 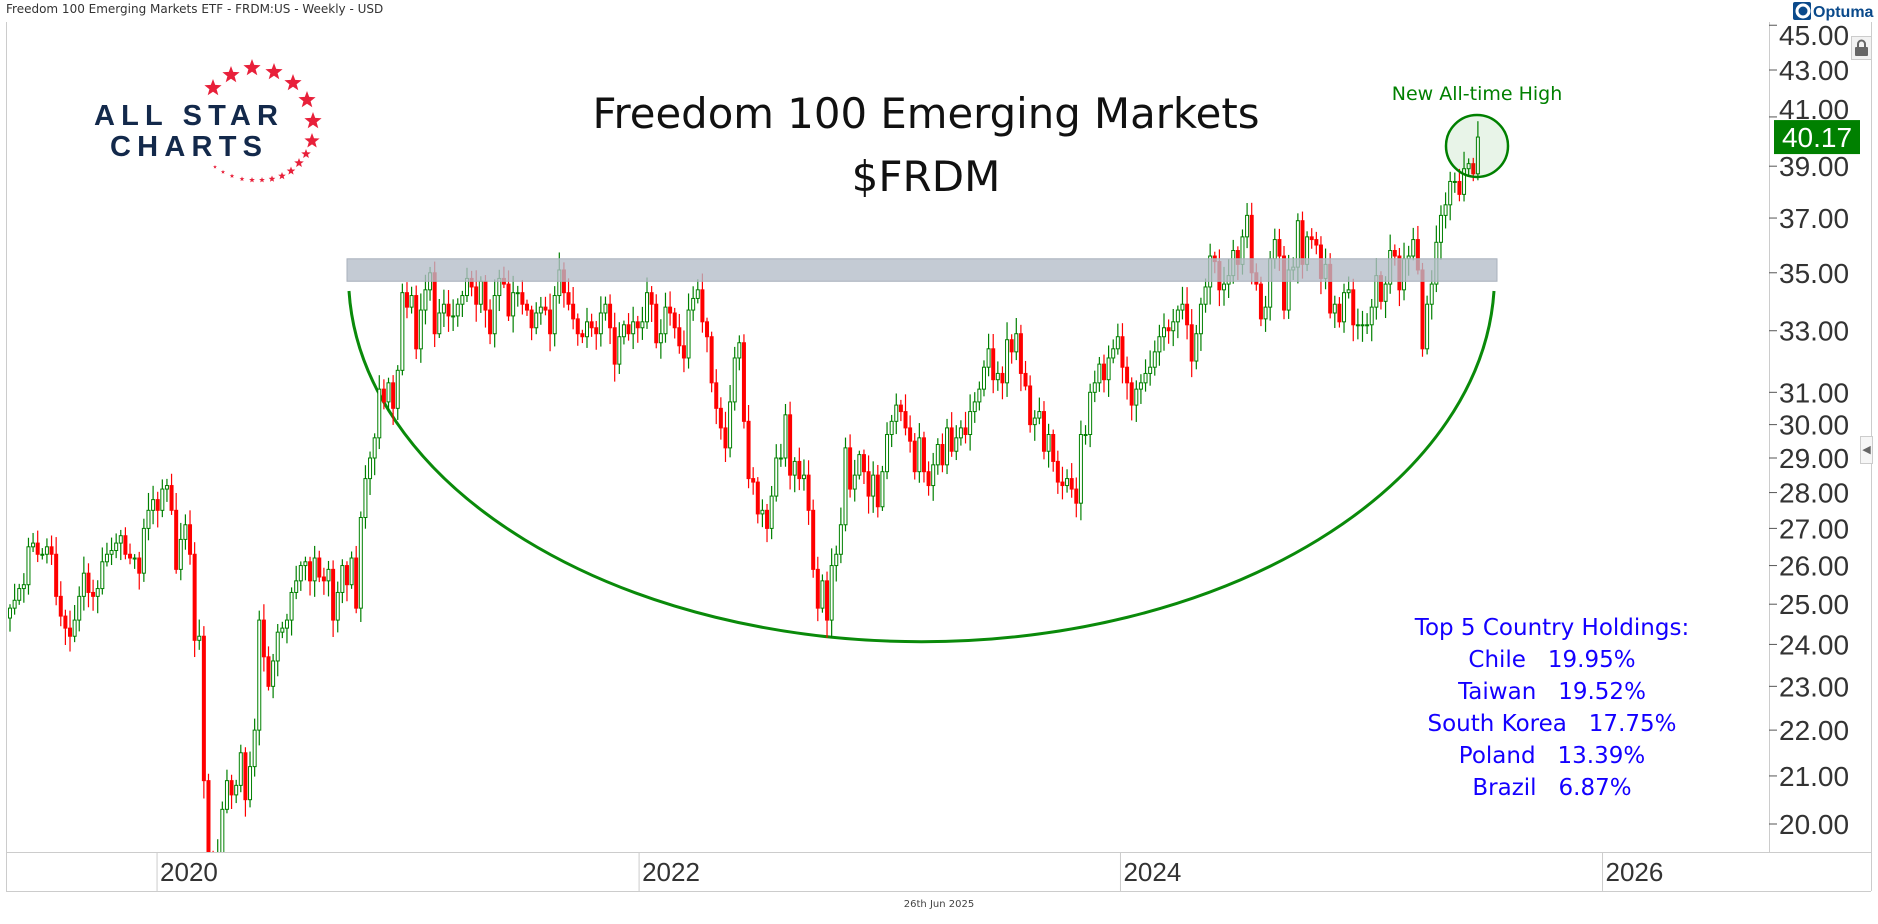 What do you see at coordinates (1866, 450) in the screenshot?
I see `chevron-left-icon: ◀` at bounding box center [1866, 450].